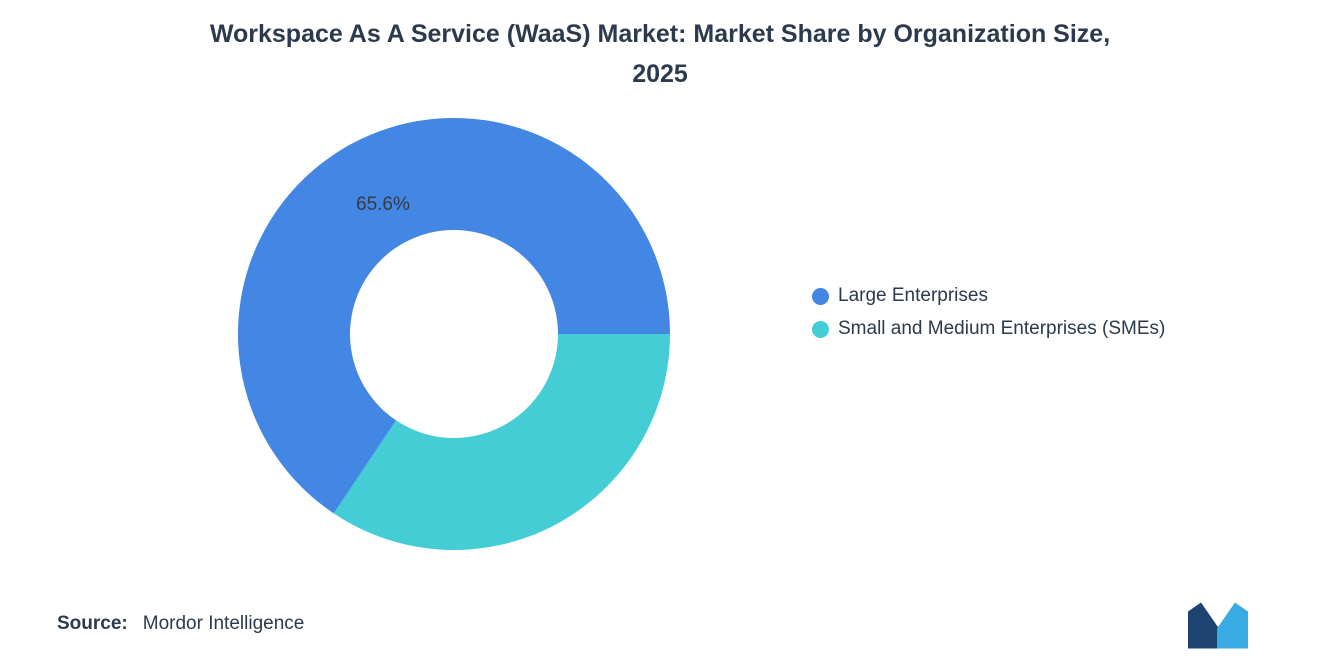 This screenshot has height=665, width=1320. What do you see at coordinates (1232, 625) in the screenshot?
I see `logo-right-shape` at bounding box center [1232, 625].